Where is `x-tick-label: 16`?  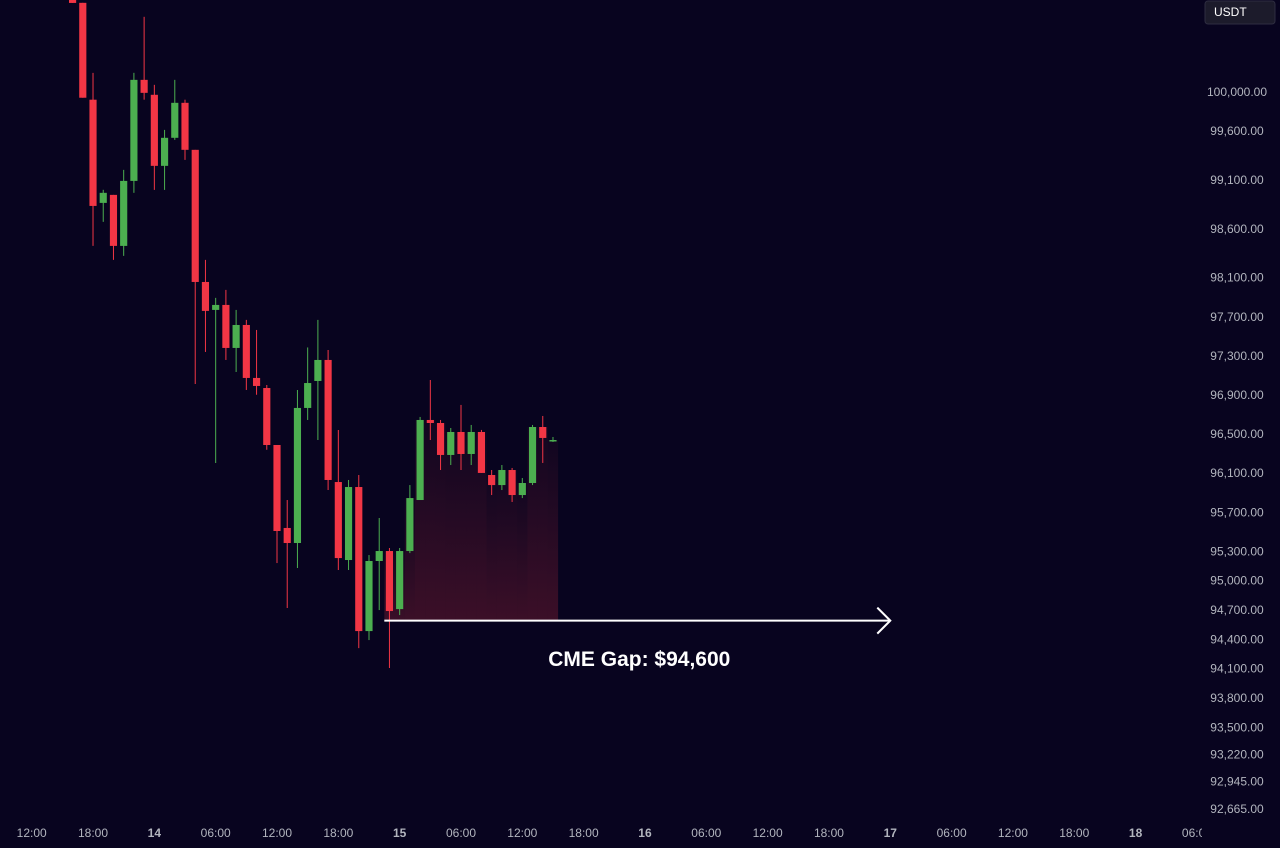
x-tick-label: 16 is located at coordinates (645, 833).